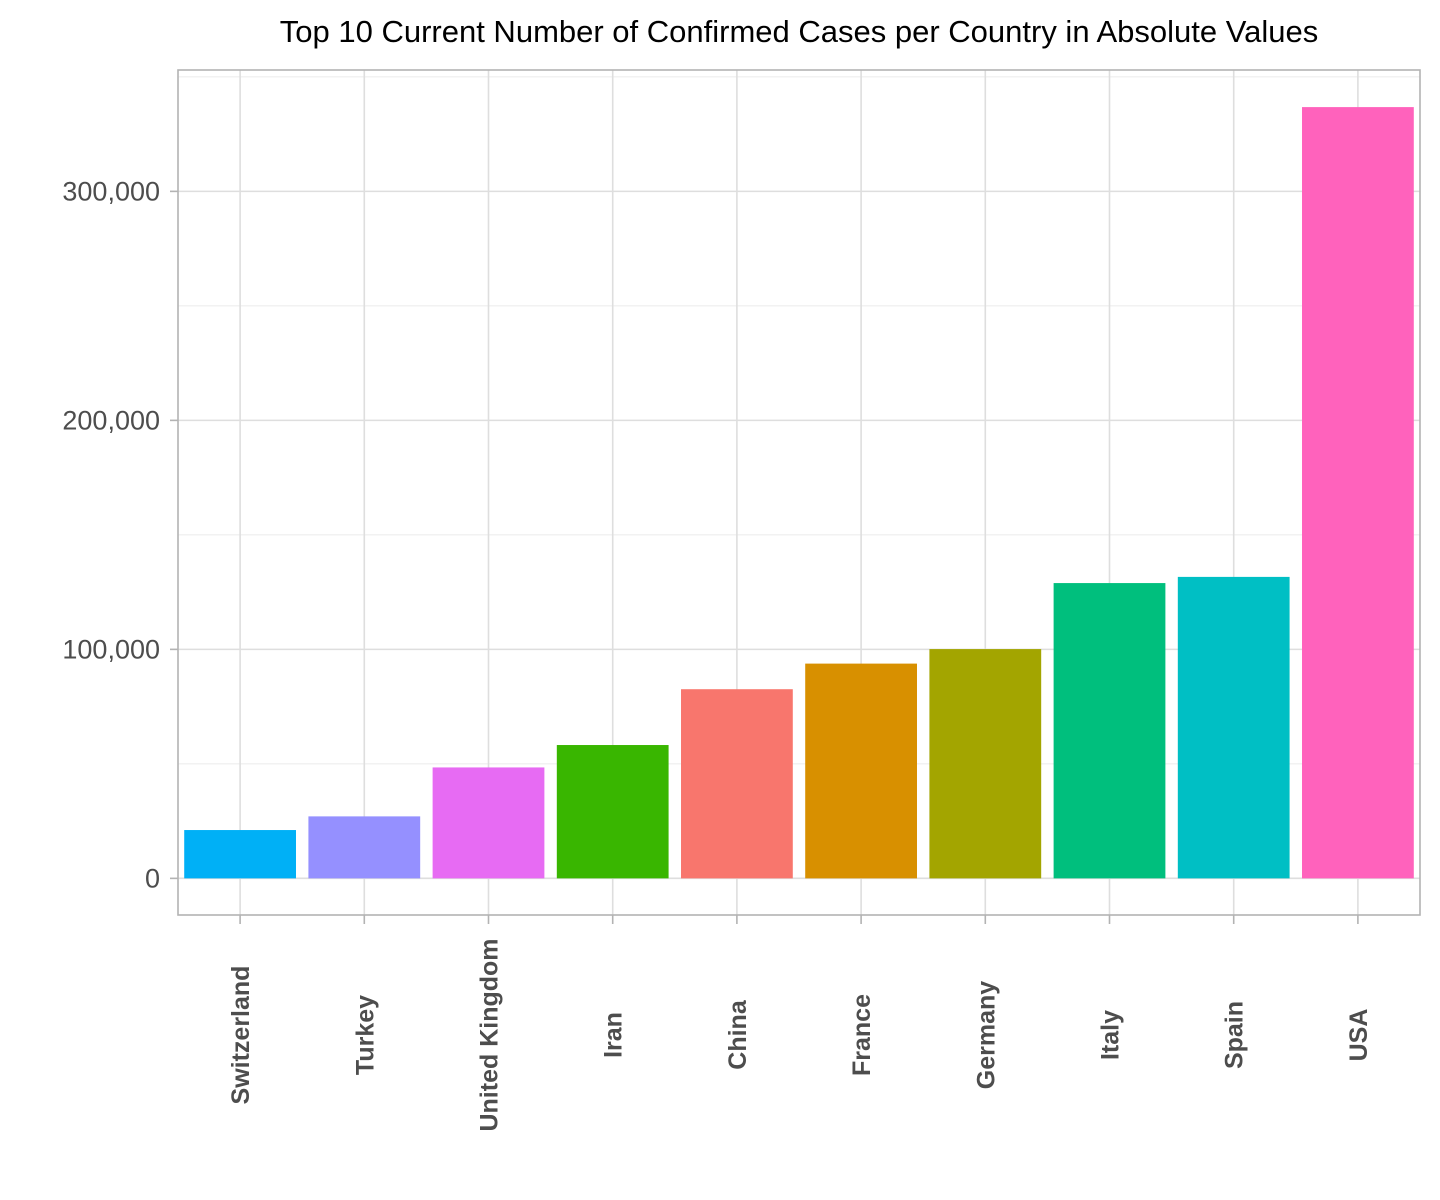  What do you see at coordinates (1111, 1035) in the screenshot?
I see `x-tick-label: Italy` at bounding box center [1111, 1035].